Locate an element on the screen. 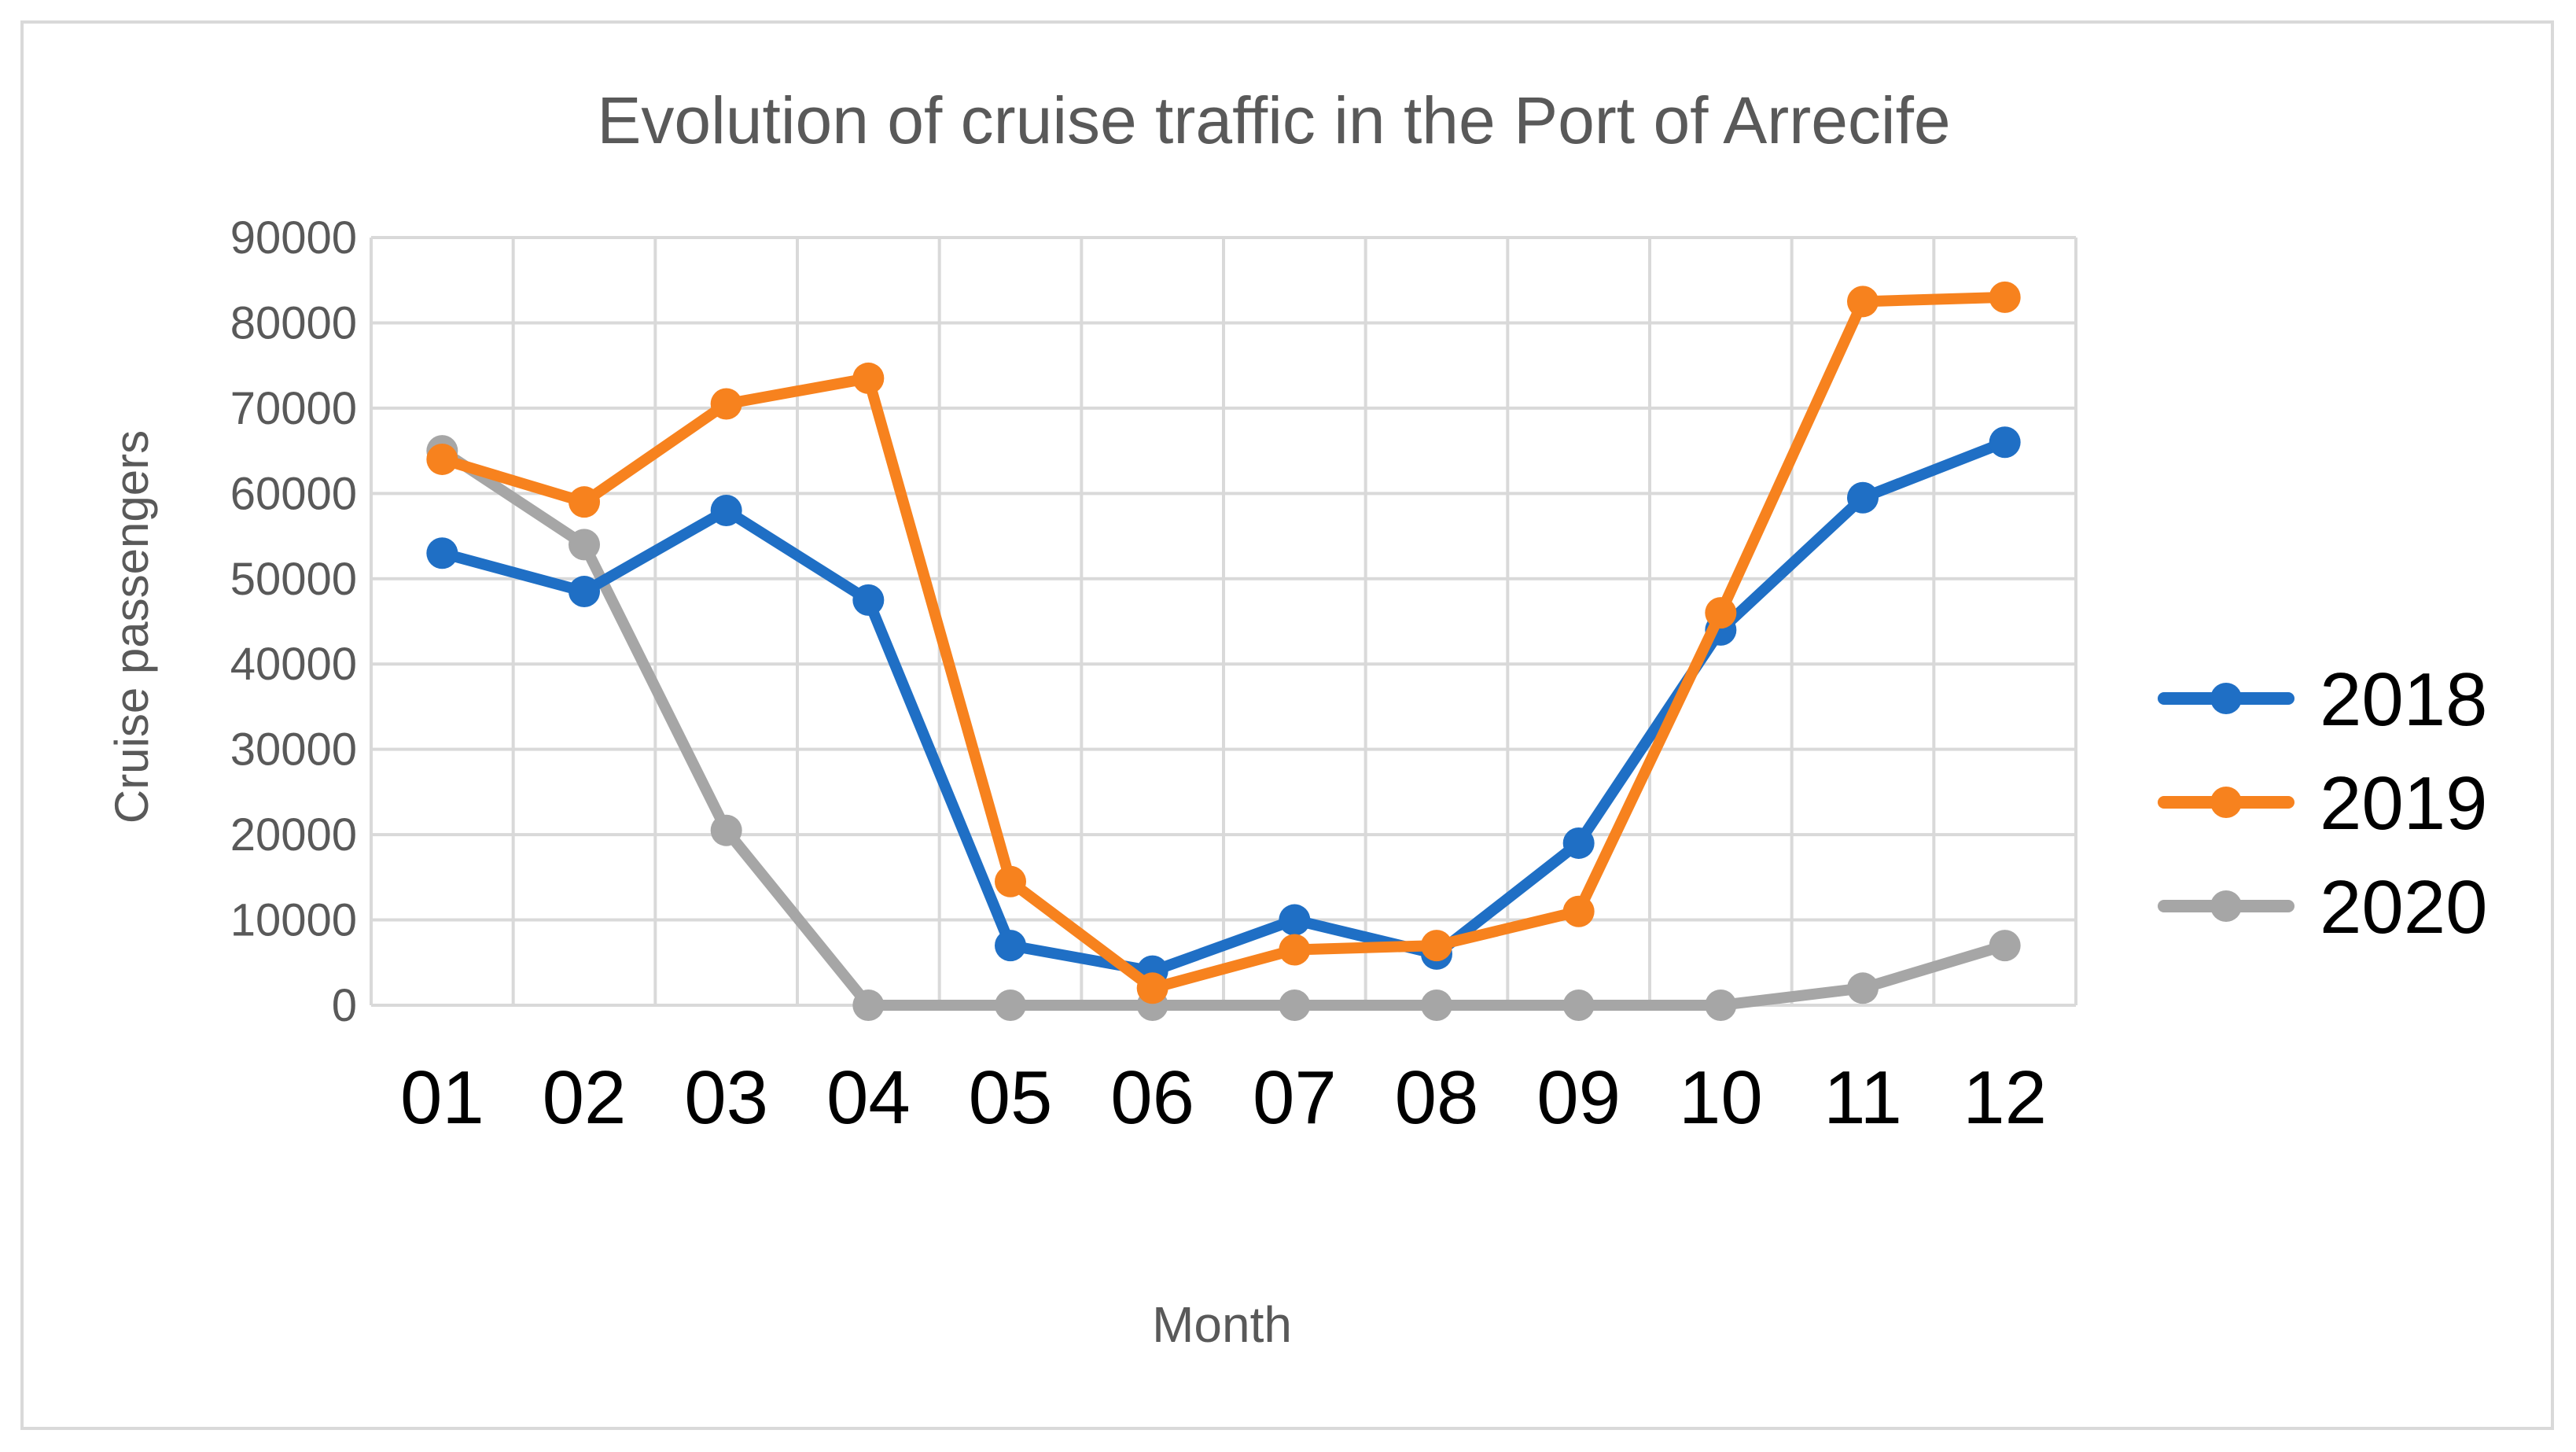  y-tick-label: 70000 is located at coordinates (294, 408).